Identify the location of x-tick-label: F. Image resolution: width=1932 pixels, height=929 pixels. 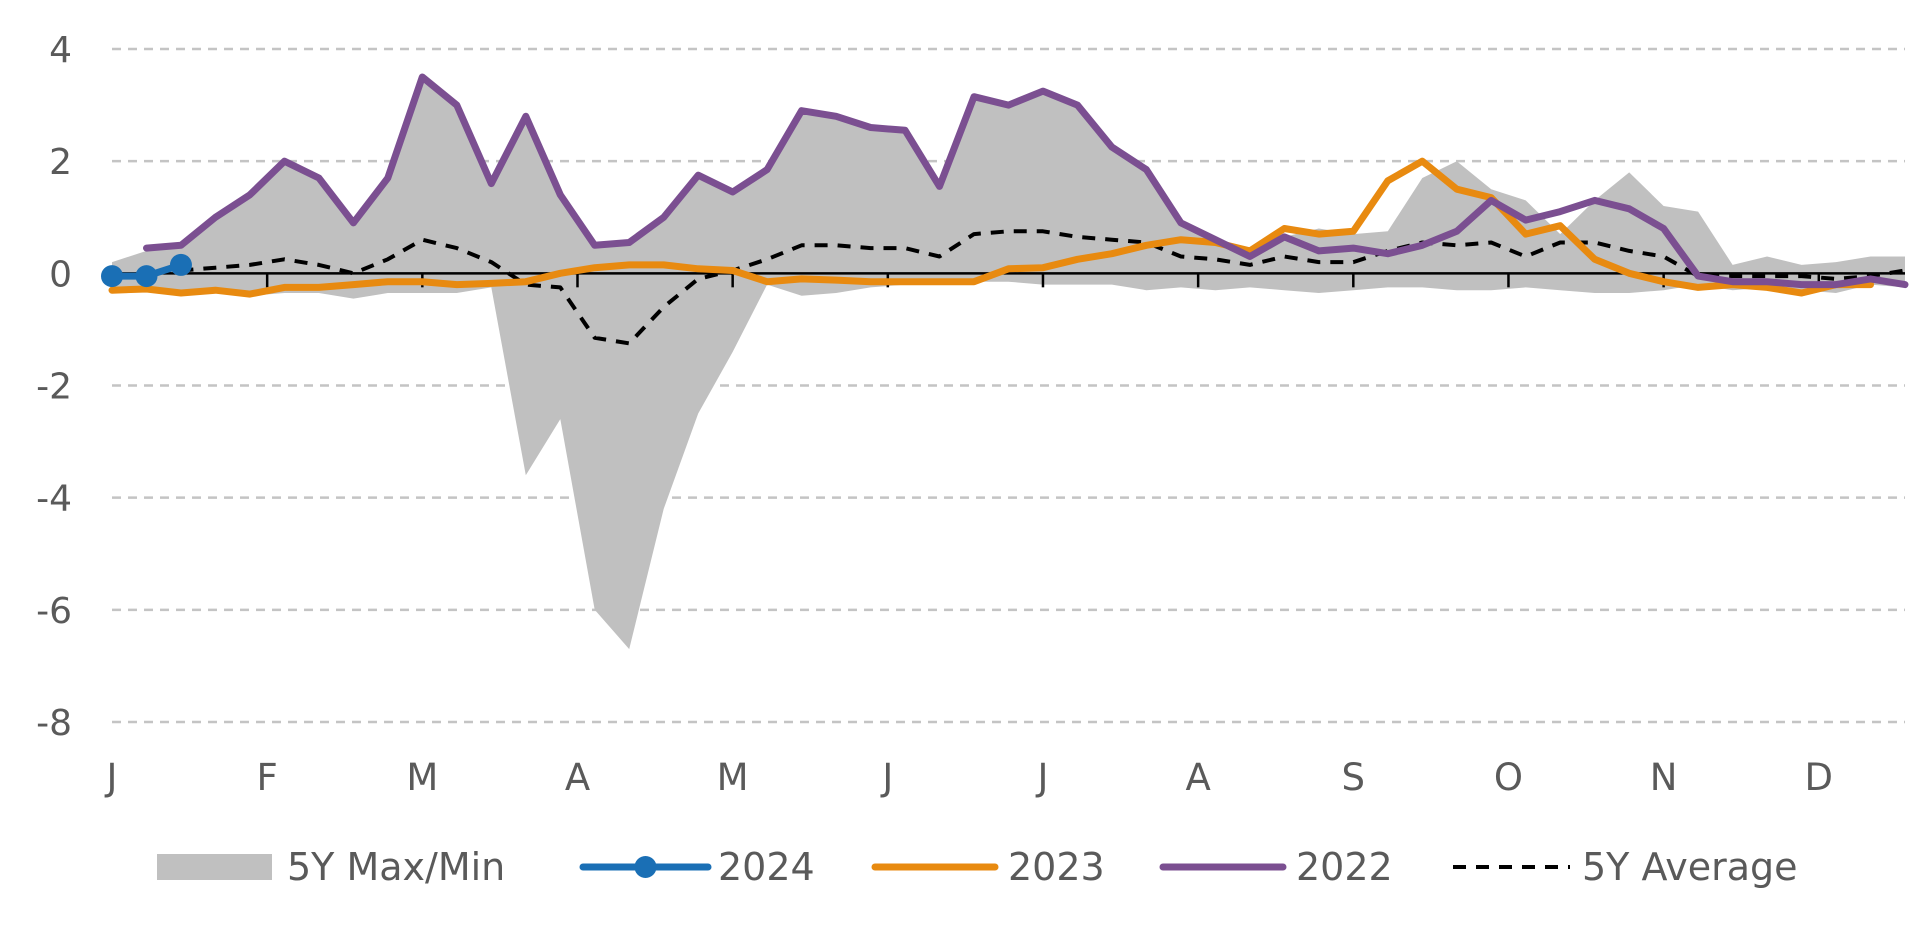
(267, 777).